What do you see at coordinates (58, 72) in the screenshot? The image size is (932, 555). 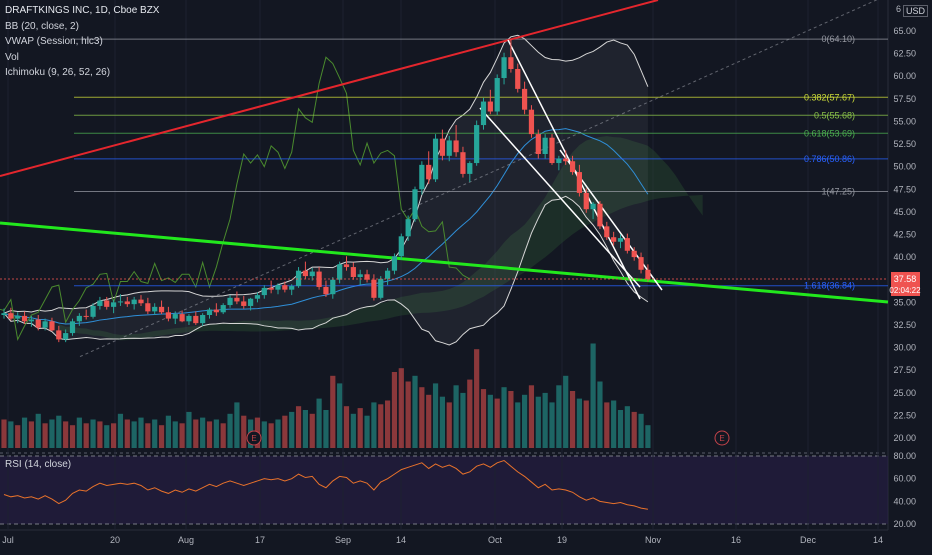 I see `ichimoku-legend-item: Ichimoku (9, 26, 52, 26)` at bounding box center [58, 72].